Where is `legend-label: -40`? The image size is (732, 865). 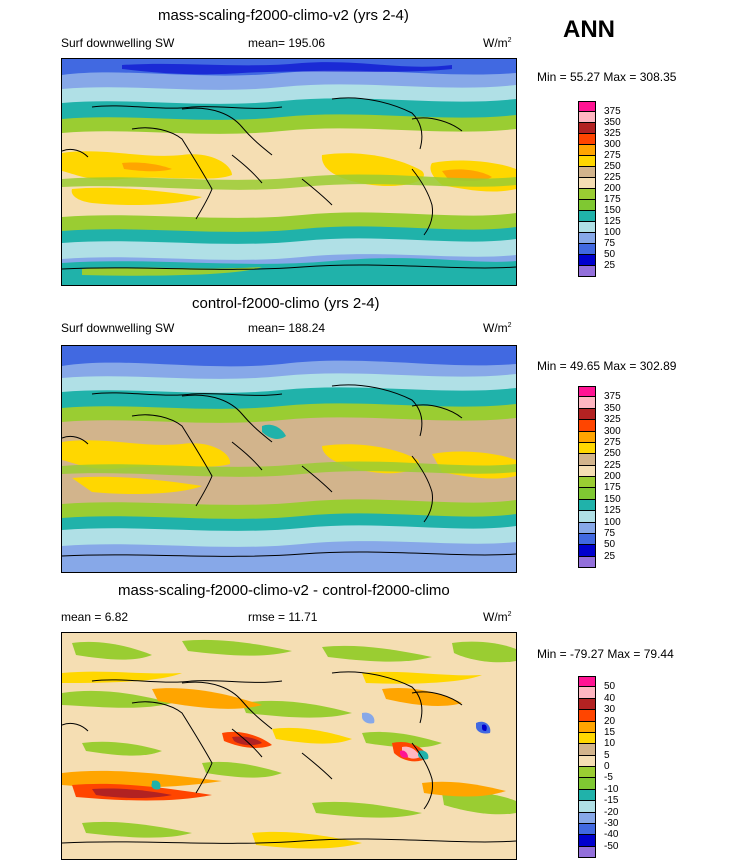 legend-label: -40 is located at coordinates (611, 835).